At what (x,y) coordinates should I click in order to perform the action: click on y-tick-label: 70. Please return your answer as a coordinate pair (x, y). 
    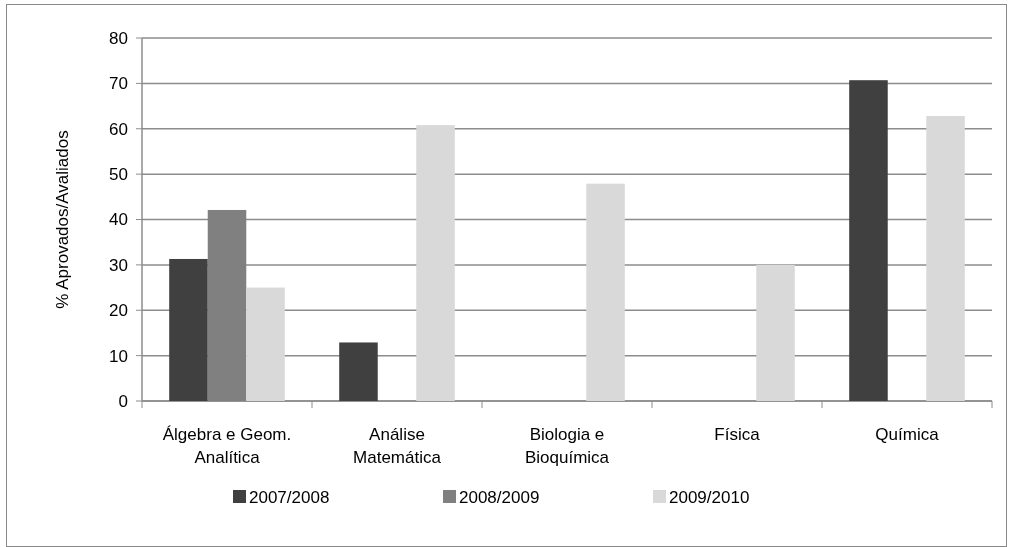
    Looking at the image, I should click on (118, 84).